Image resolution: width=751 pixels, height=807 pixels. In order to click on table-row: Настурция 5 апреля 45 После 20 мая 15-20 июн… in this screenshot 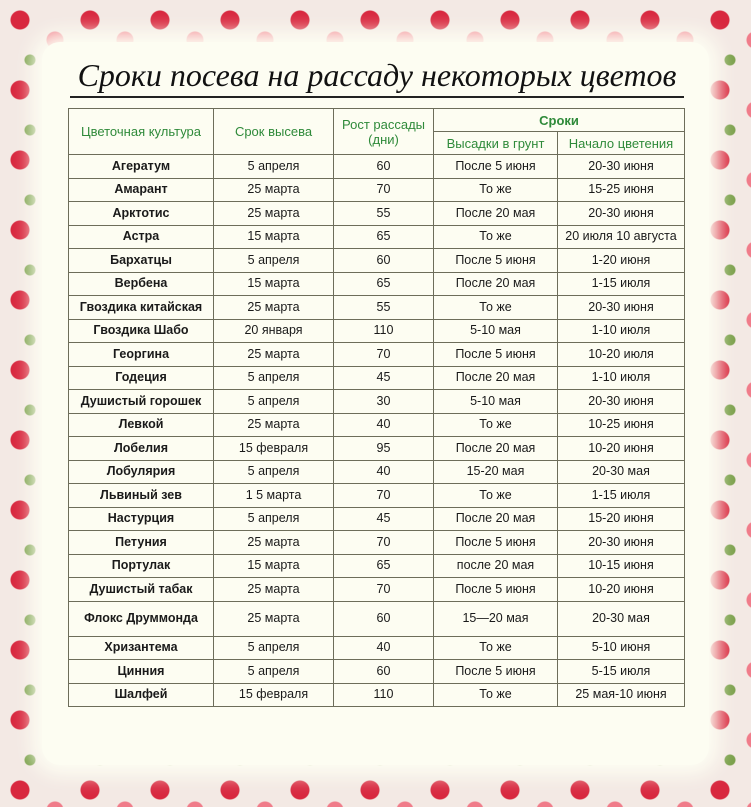, I will do `click(376, 518)`.